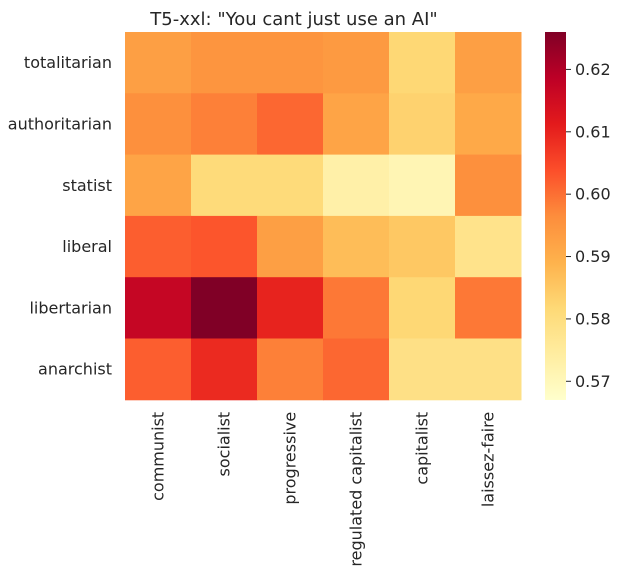 This screenshot has width=624, height=579. I want to click on y-tick-label: libertarian, so click(70, 307).